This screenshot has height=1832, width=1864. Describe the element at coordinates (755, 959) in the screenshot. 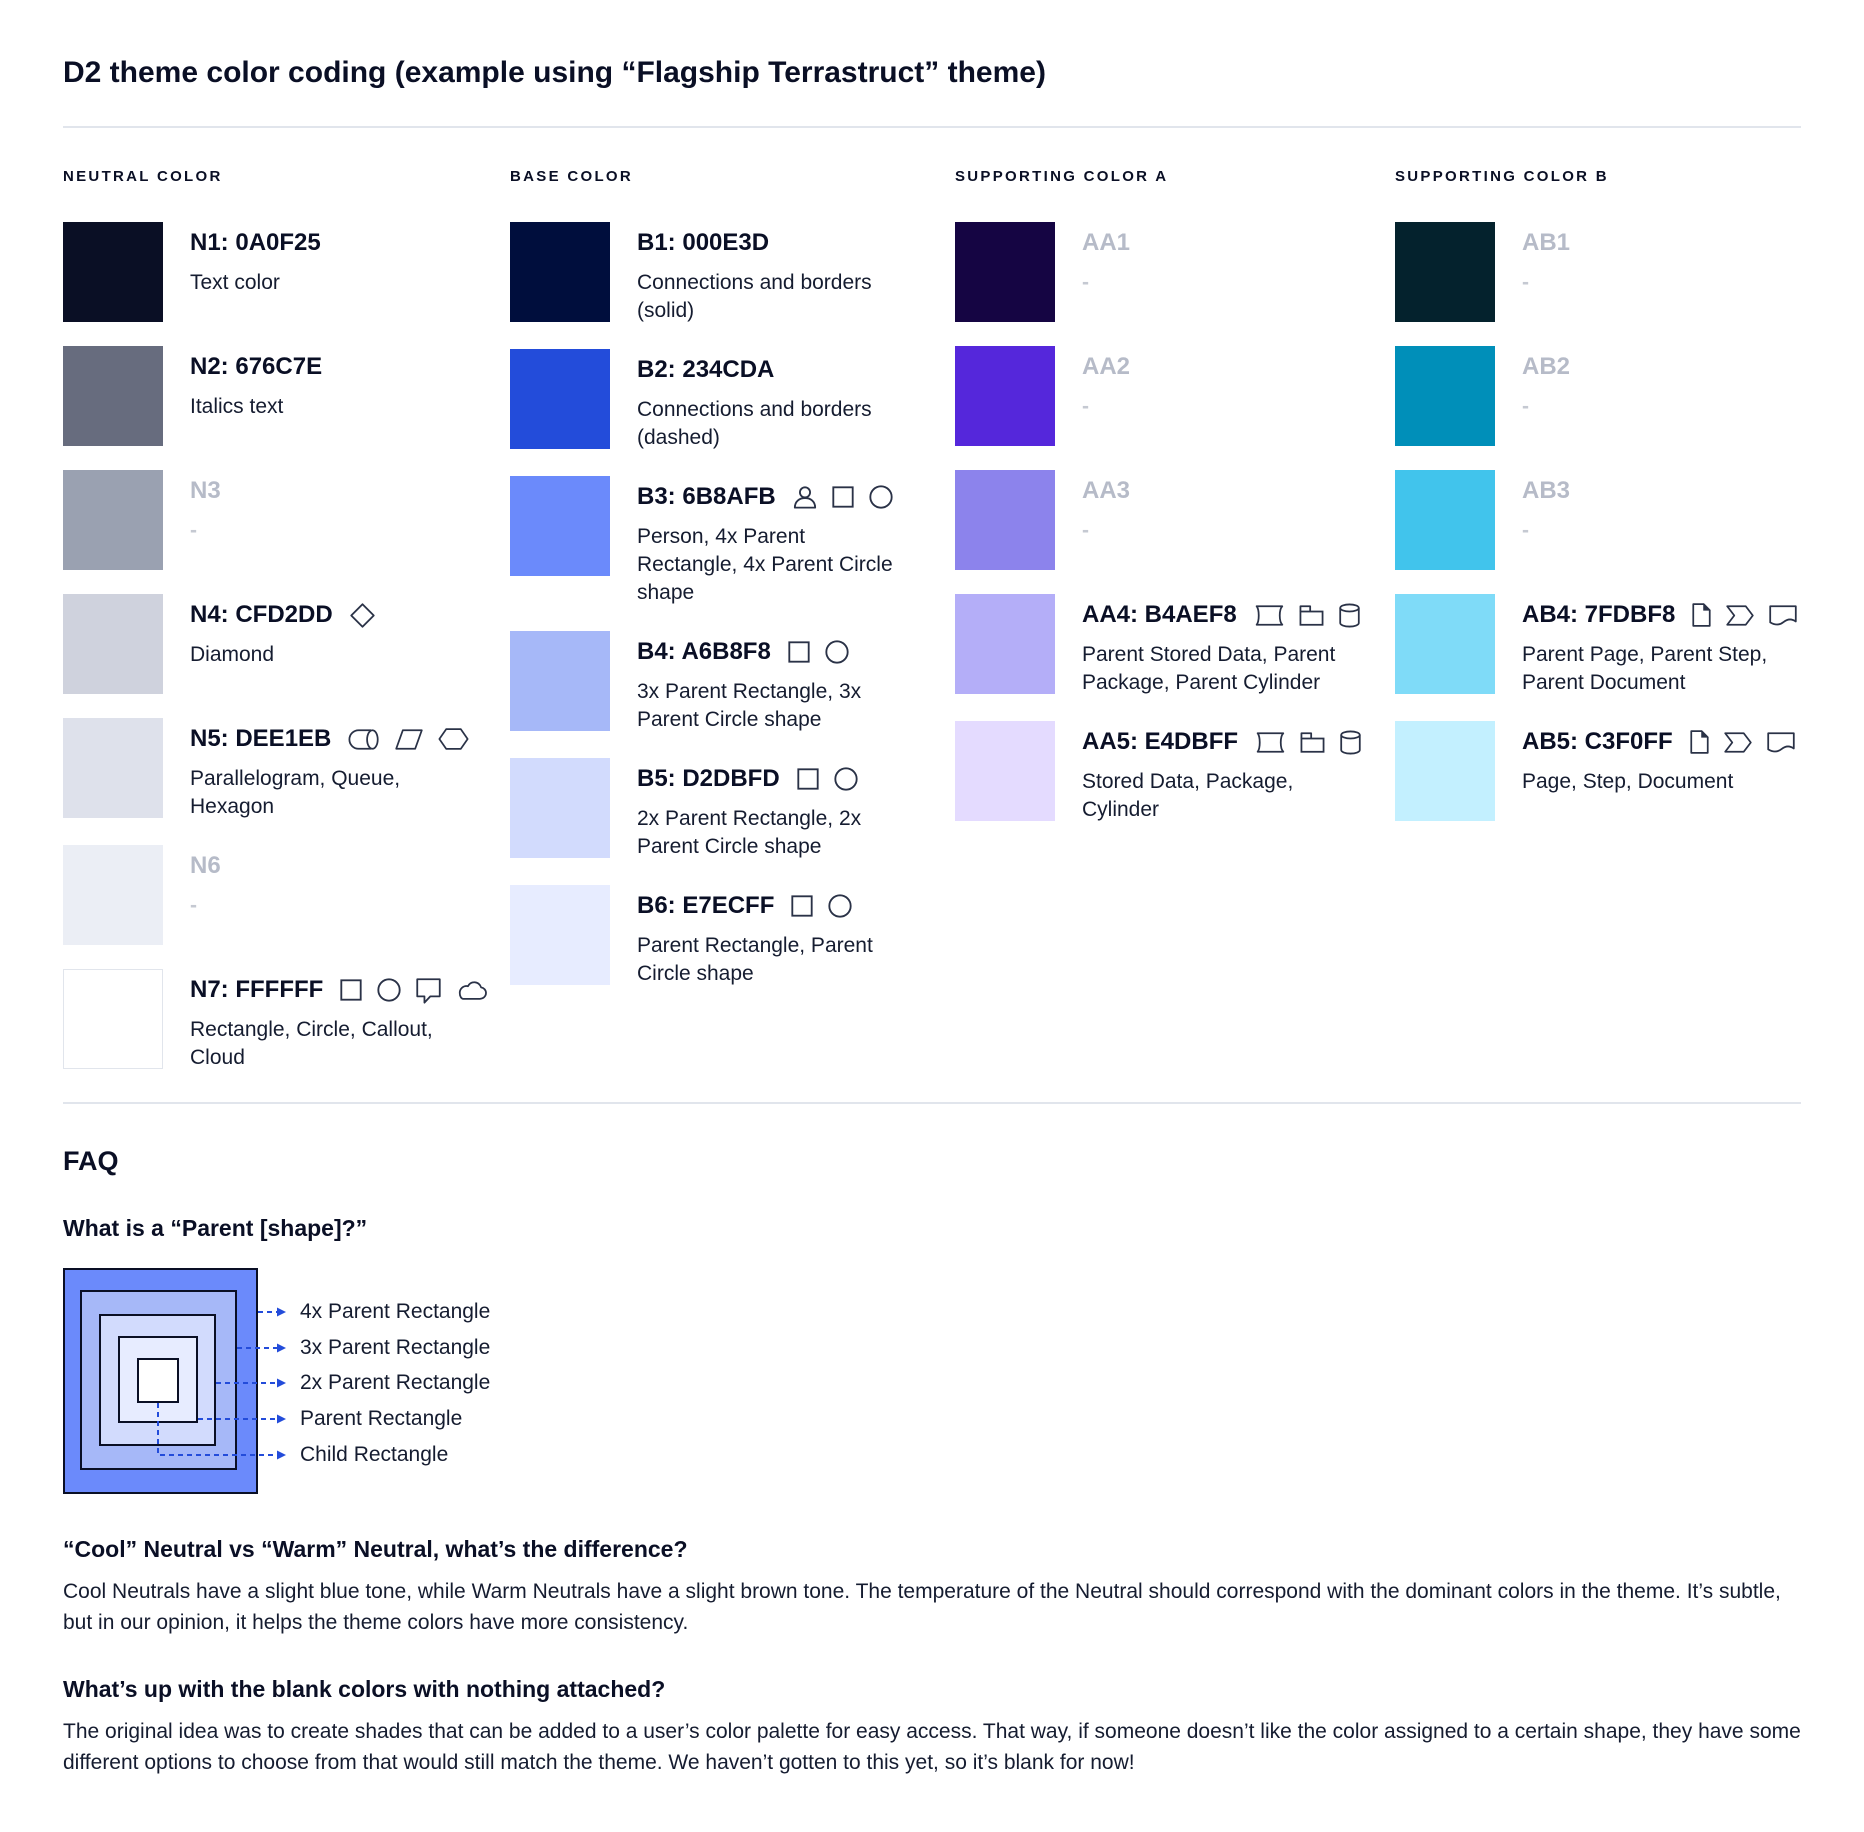

I see `swatch-desc: Parent Rectangle, Parent Circle shape` at that location.